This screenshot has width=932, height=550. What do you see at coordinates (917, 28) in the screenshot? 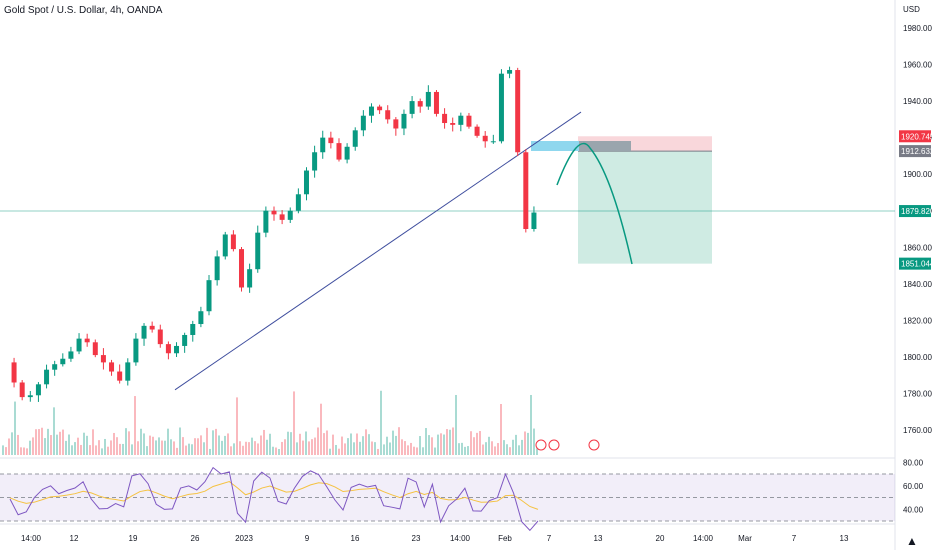
I see `price-axis-tick: 1980.000` at bounding box center [917, 28].